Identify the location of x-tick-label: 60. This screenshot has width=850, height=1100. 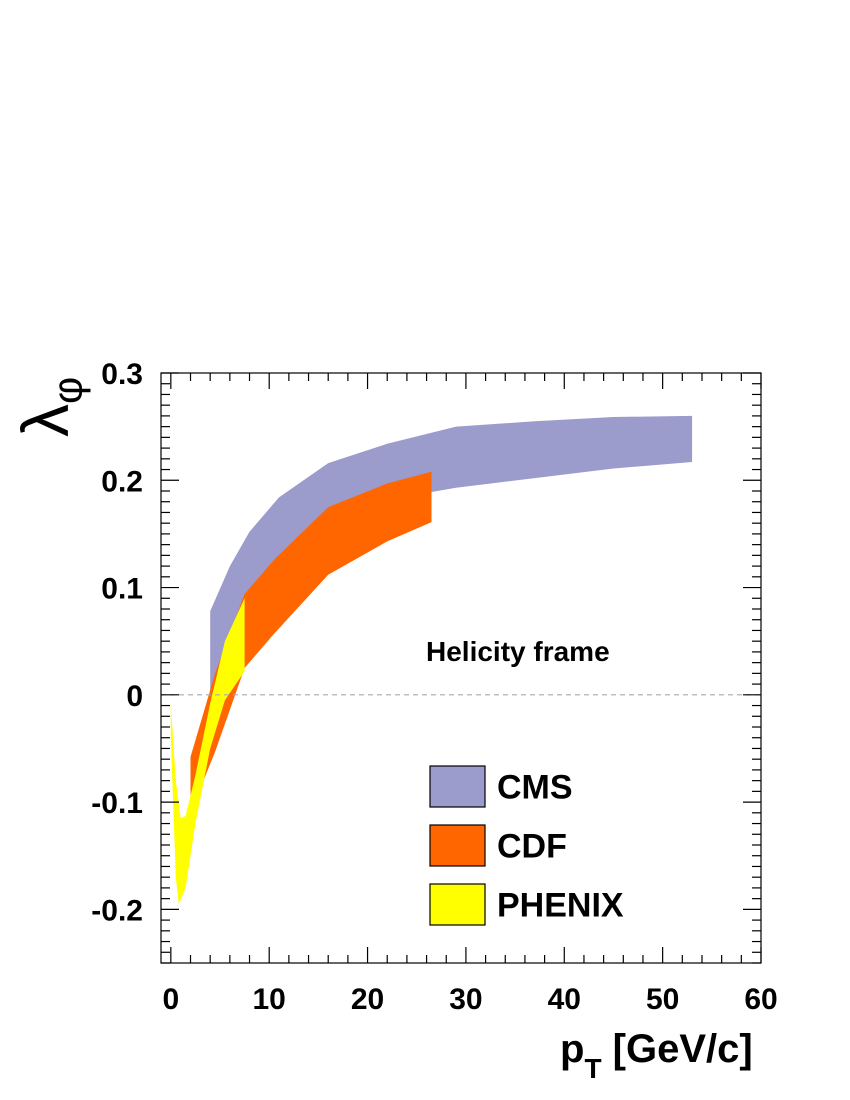
(760, 999).